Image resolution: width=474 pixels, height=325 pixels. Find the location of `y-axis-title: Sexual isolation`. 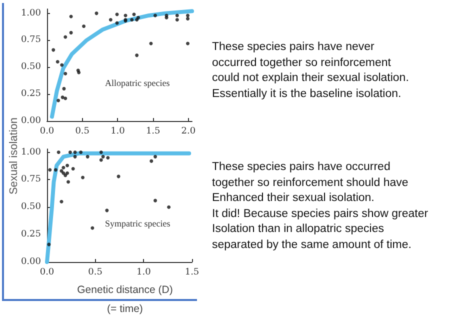

y-axis-title: Sexual isolation is located at coordinates (14, 156).